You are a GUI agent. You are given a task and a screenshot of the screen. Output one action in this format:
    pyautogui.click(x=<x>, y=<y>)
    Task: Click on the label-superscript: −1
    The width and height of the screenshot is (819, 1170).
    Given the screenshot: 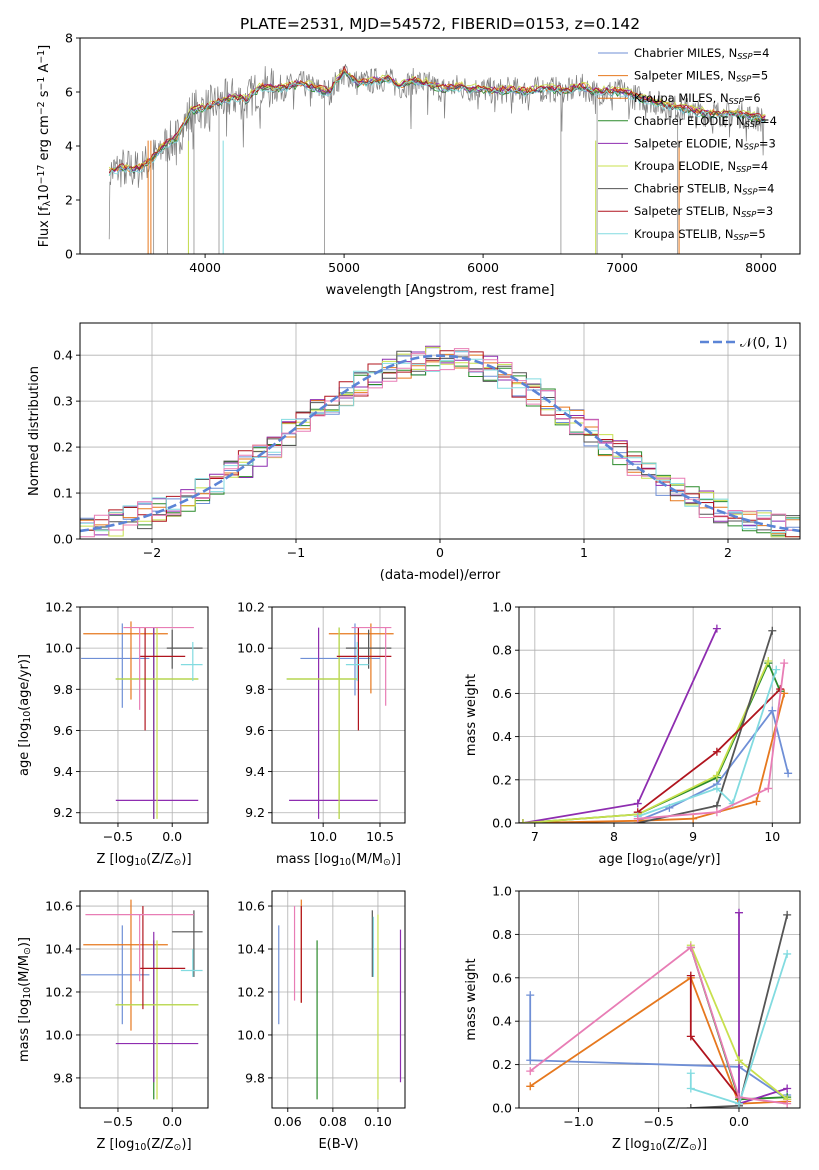 What is the action you would take?
    pyautogui.click(x=41, y=57)
    